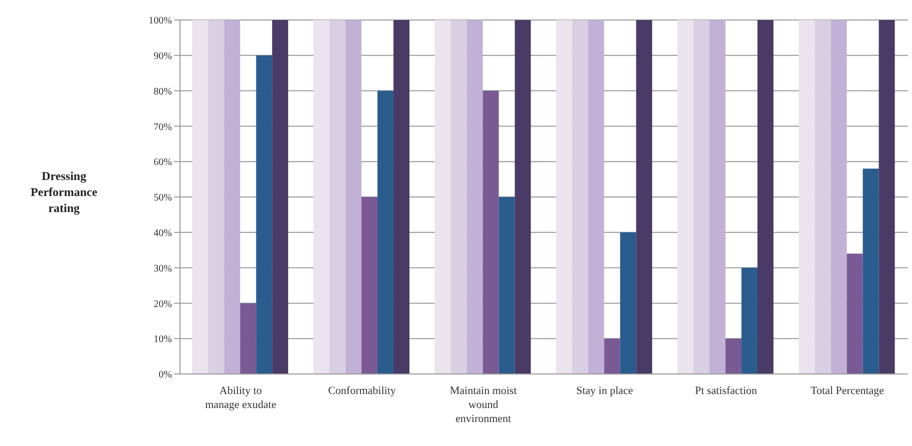  Describe the element at coordinates (240, 398) in the screenshot. I see `x-tick-label: Ability to manage exudate` at that location.